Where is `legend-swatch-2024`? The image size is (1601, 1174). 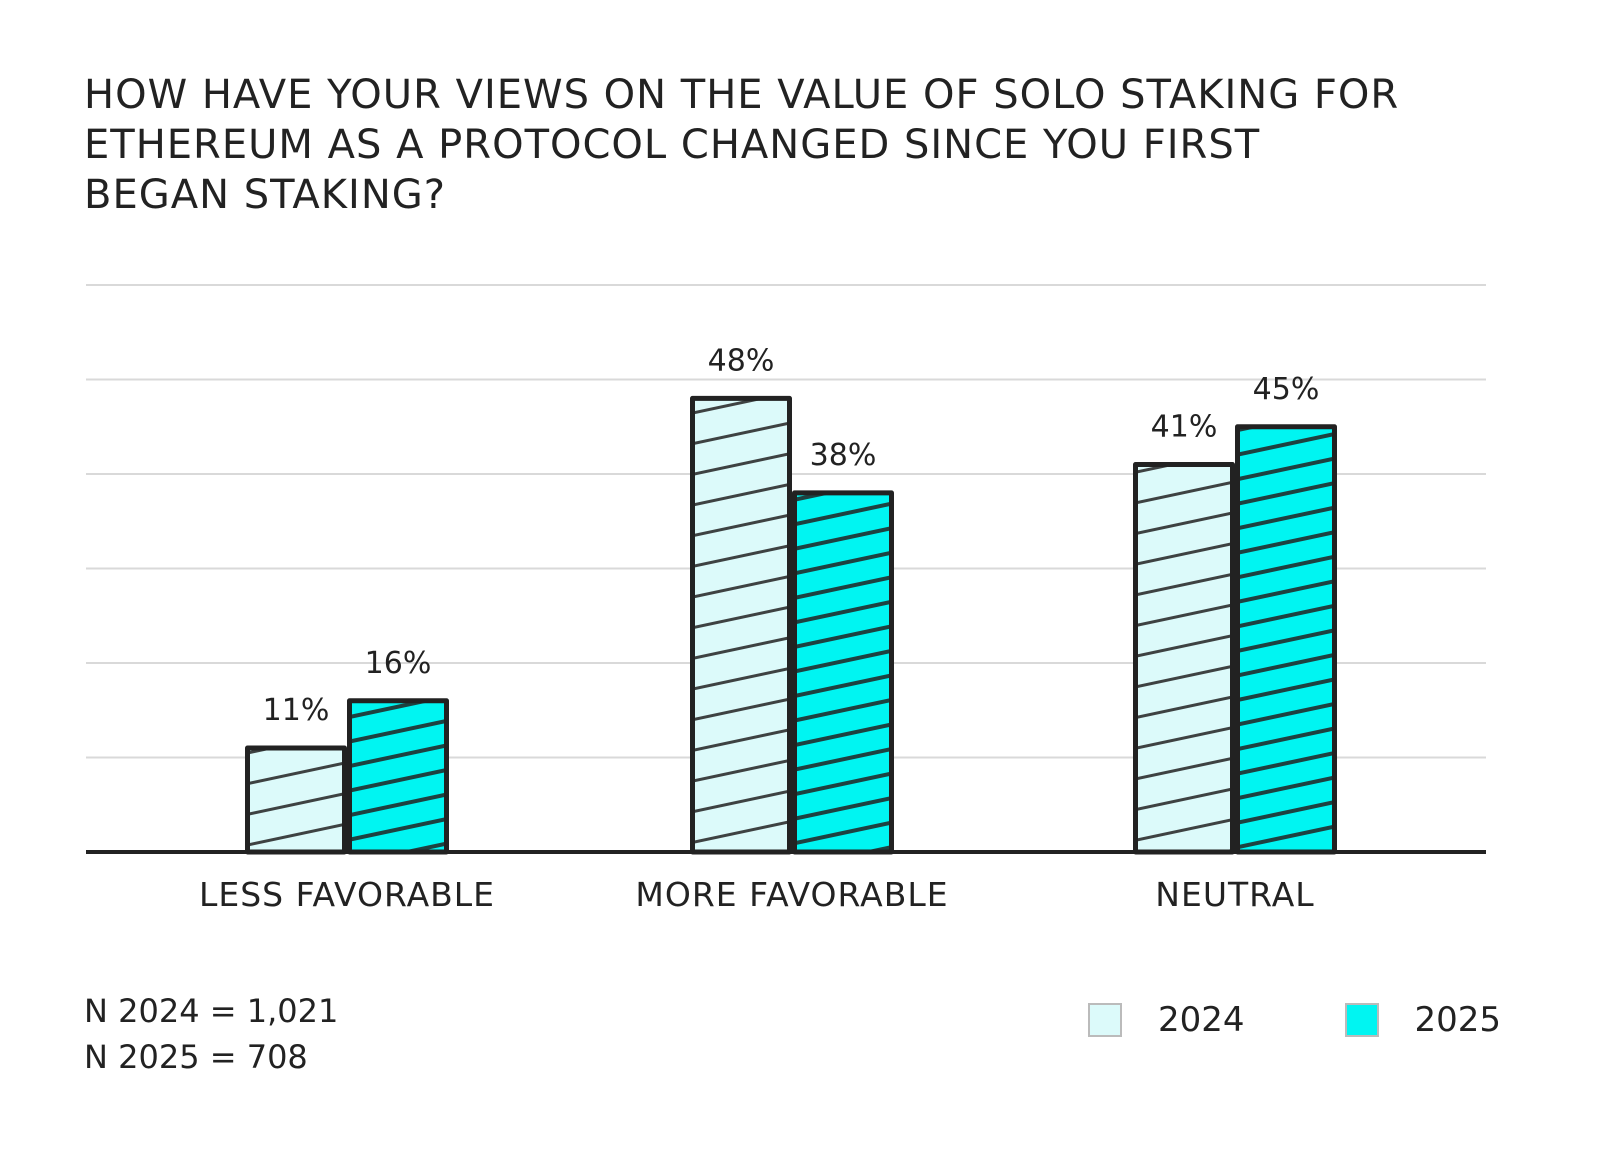 legend-swatch-2024 is located at coordinates (1105, 1020).